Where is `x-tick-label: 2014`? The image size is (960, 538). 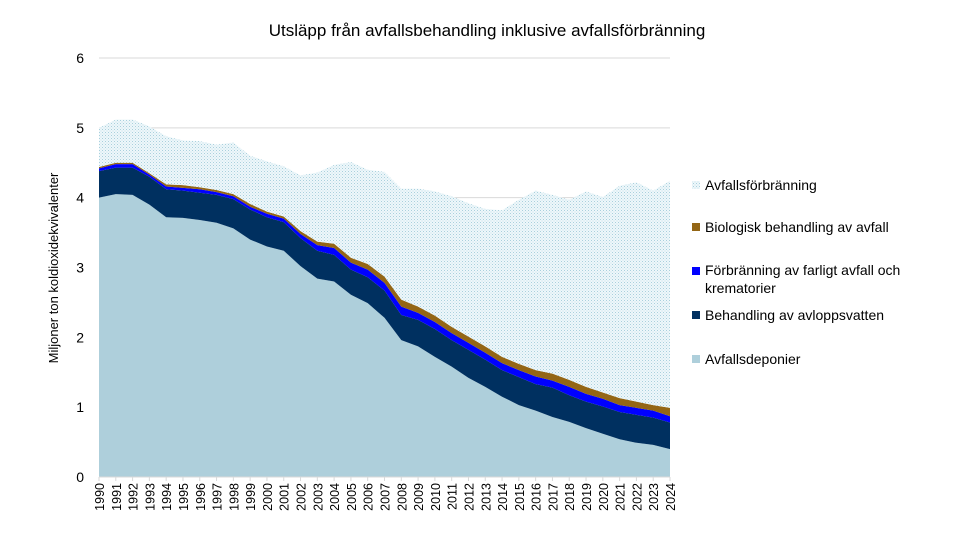 x-tick-label: 2014 is located at coordinates (503, 497).